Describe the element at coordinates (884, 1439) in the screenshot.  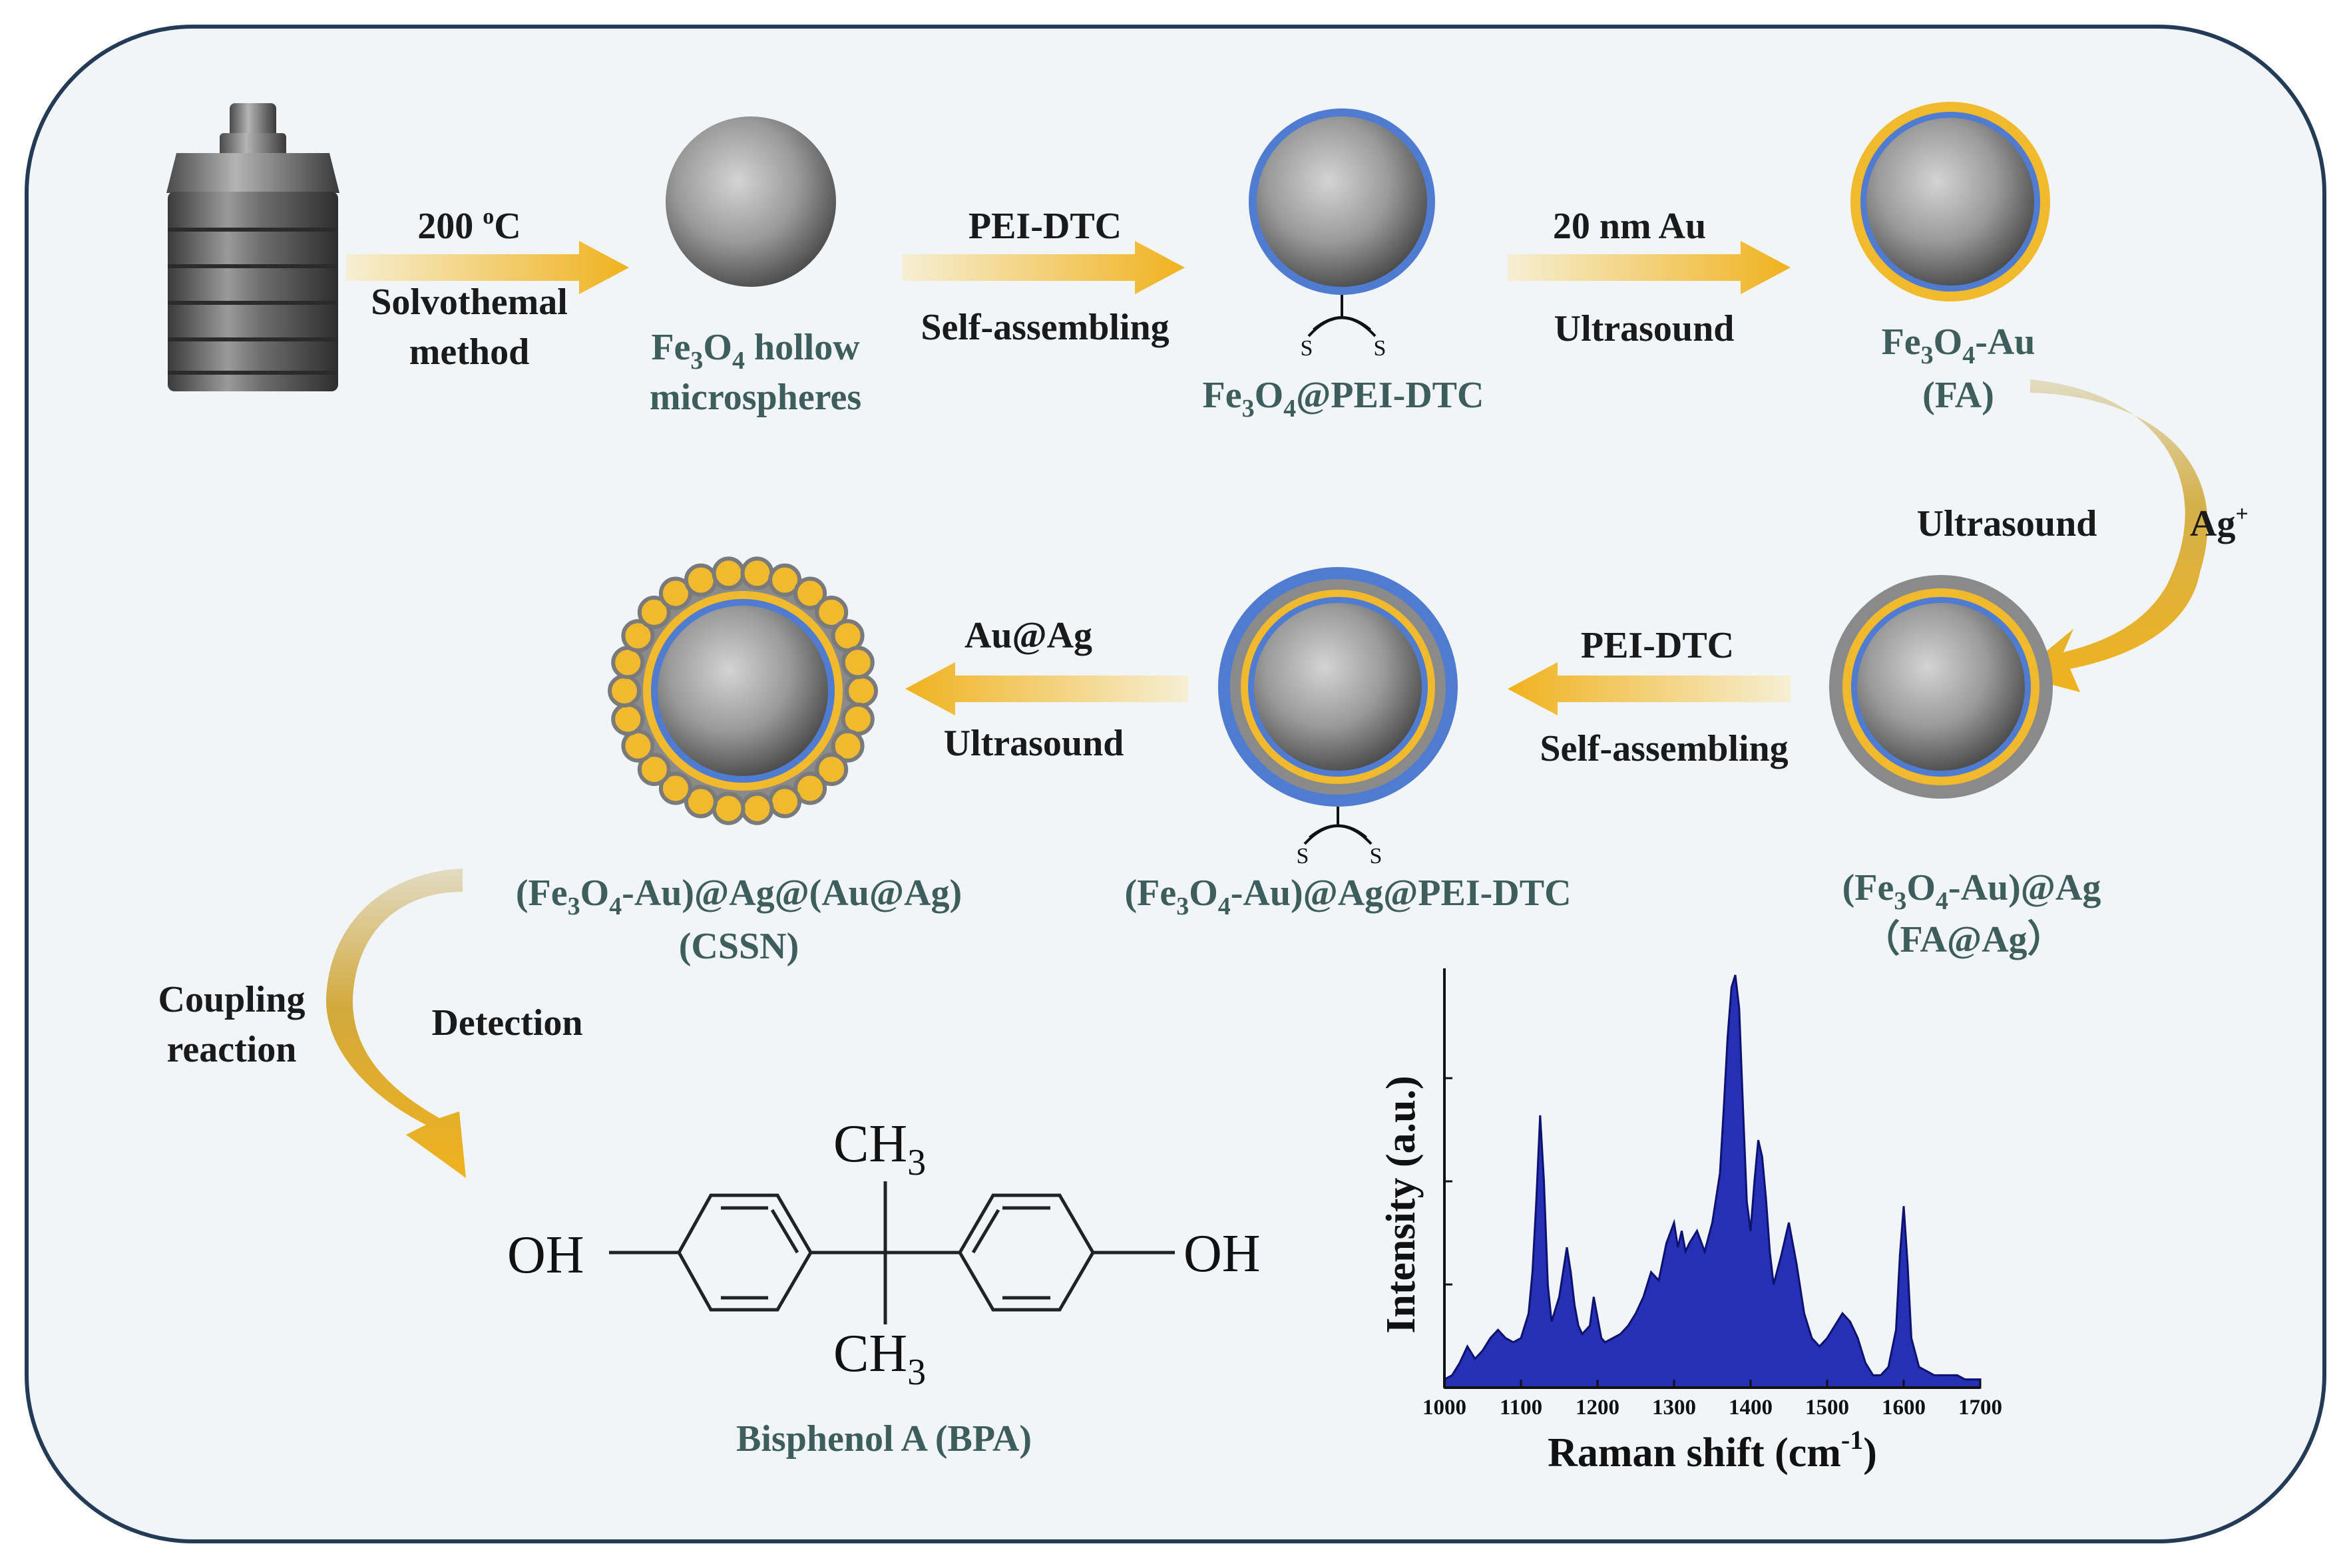
I see `bpa-name-label: Bisphenol A (BPA)` at that location.